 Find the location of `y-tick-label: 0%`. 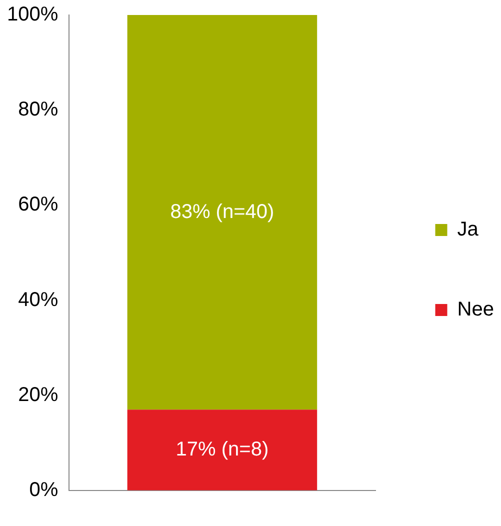

y-tick-label: 0% is located at coordinates (43, 489).